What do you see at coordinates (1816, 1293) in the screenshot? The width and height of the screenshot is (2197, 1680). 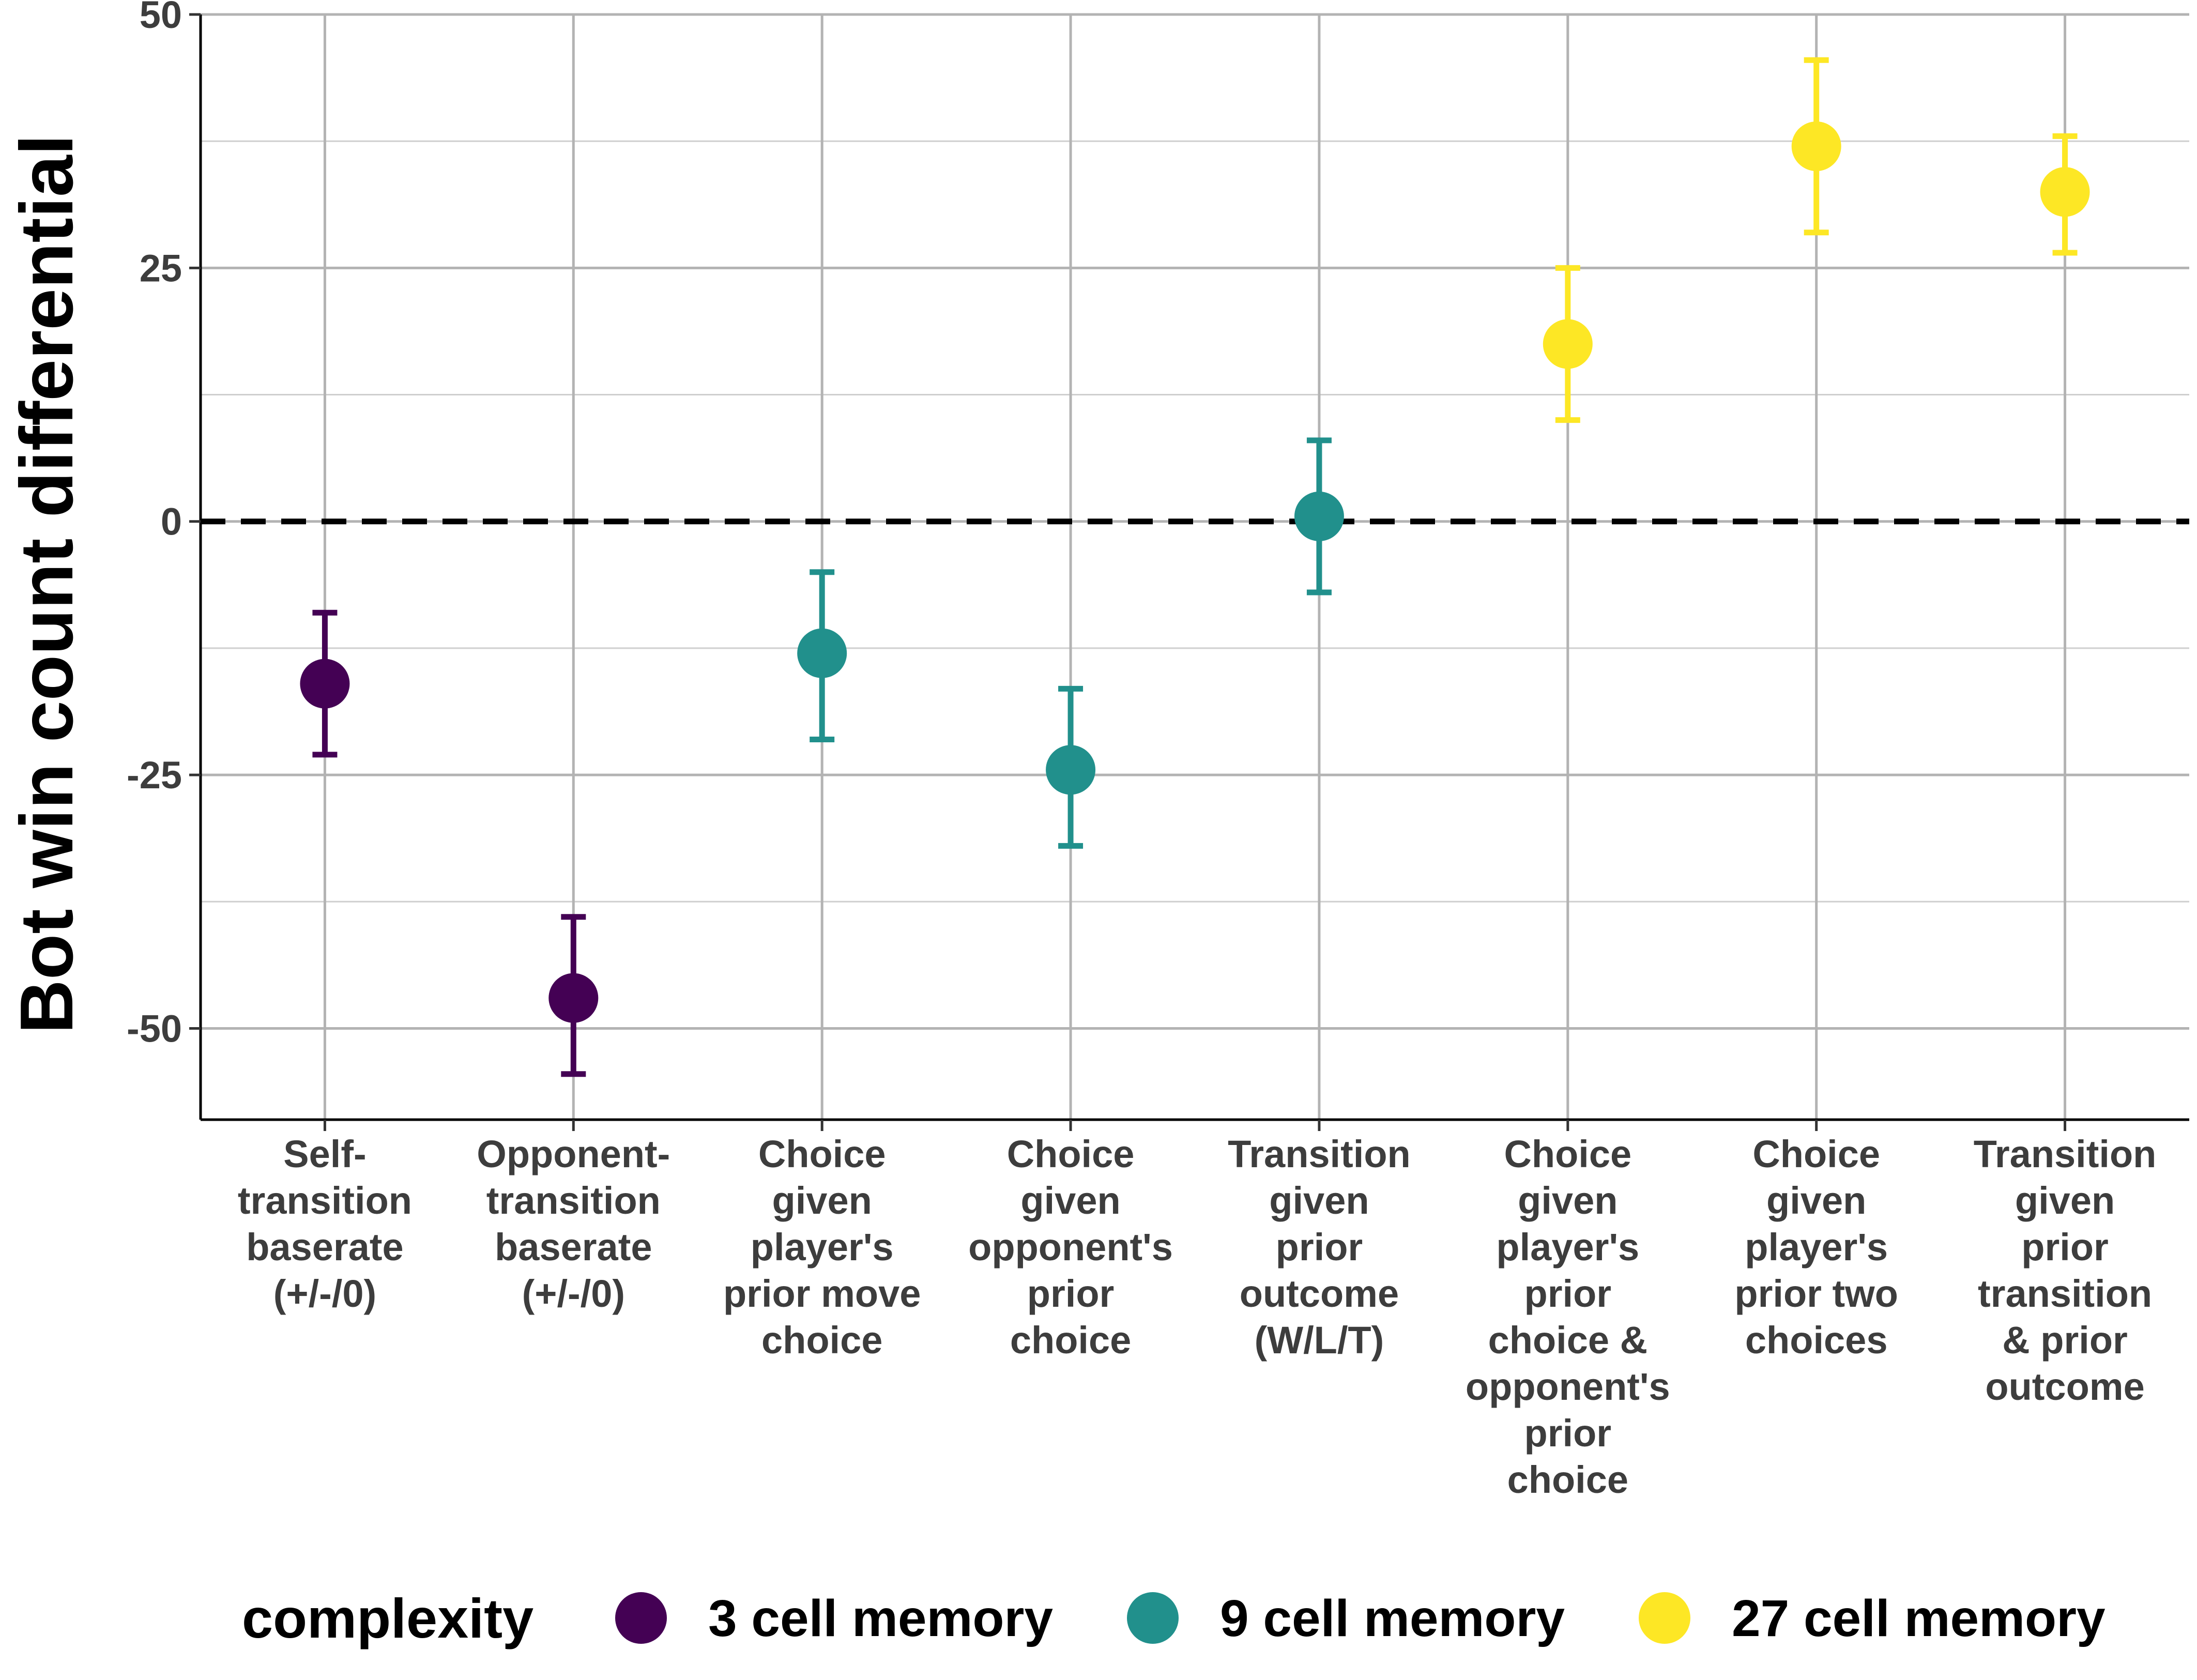 I see `x-tick-label-line: prior two` at bounding box center [1816, 1293].